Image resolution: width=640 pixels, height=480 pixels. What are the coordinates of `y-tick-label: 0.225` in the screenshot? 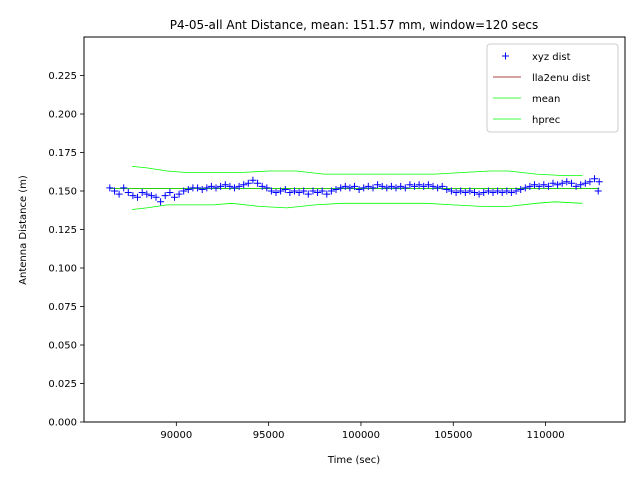 It's located at (62, 76).